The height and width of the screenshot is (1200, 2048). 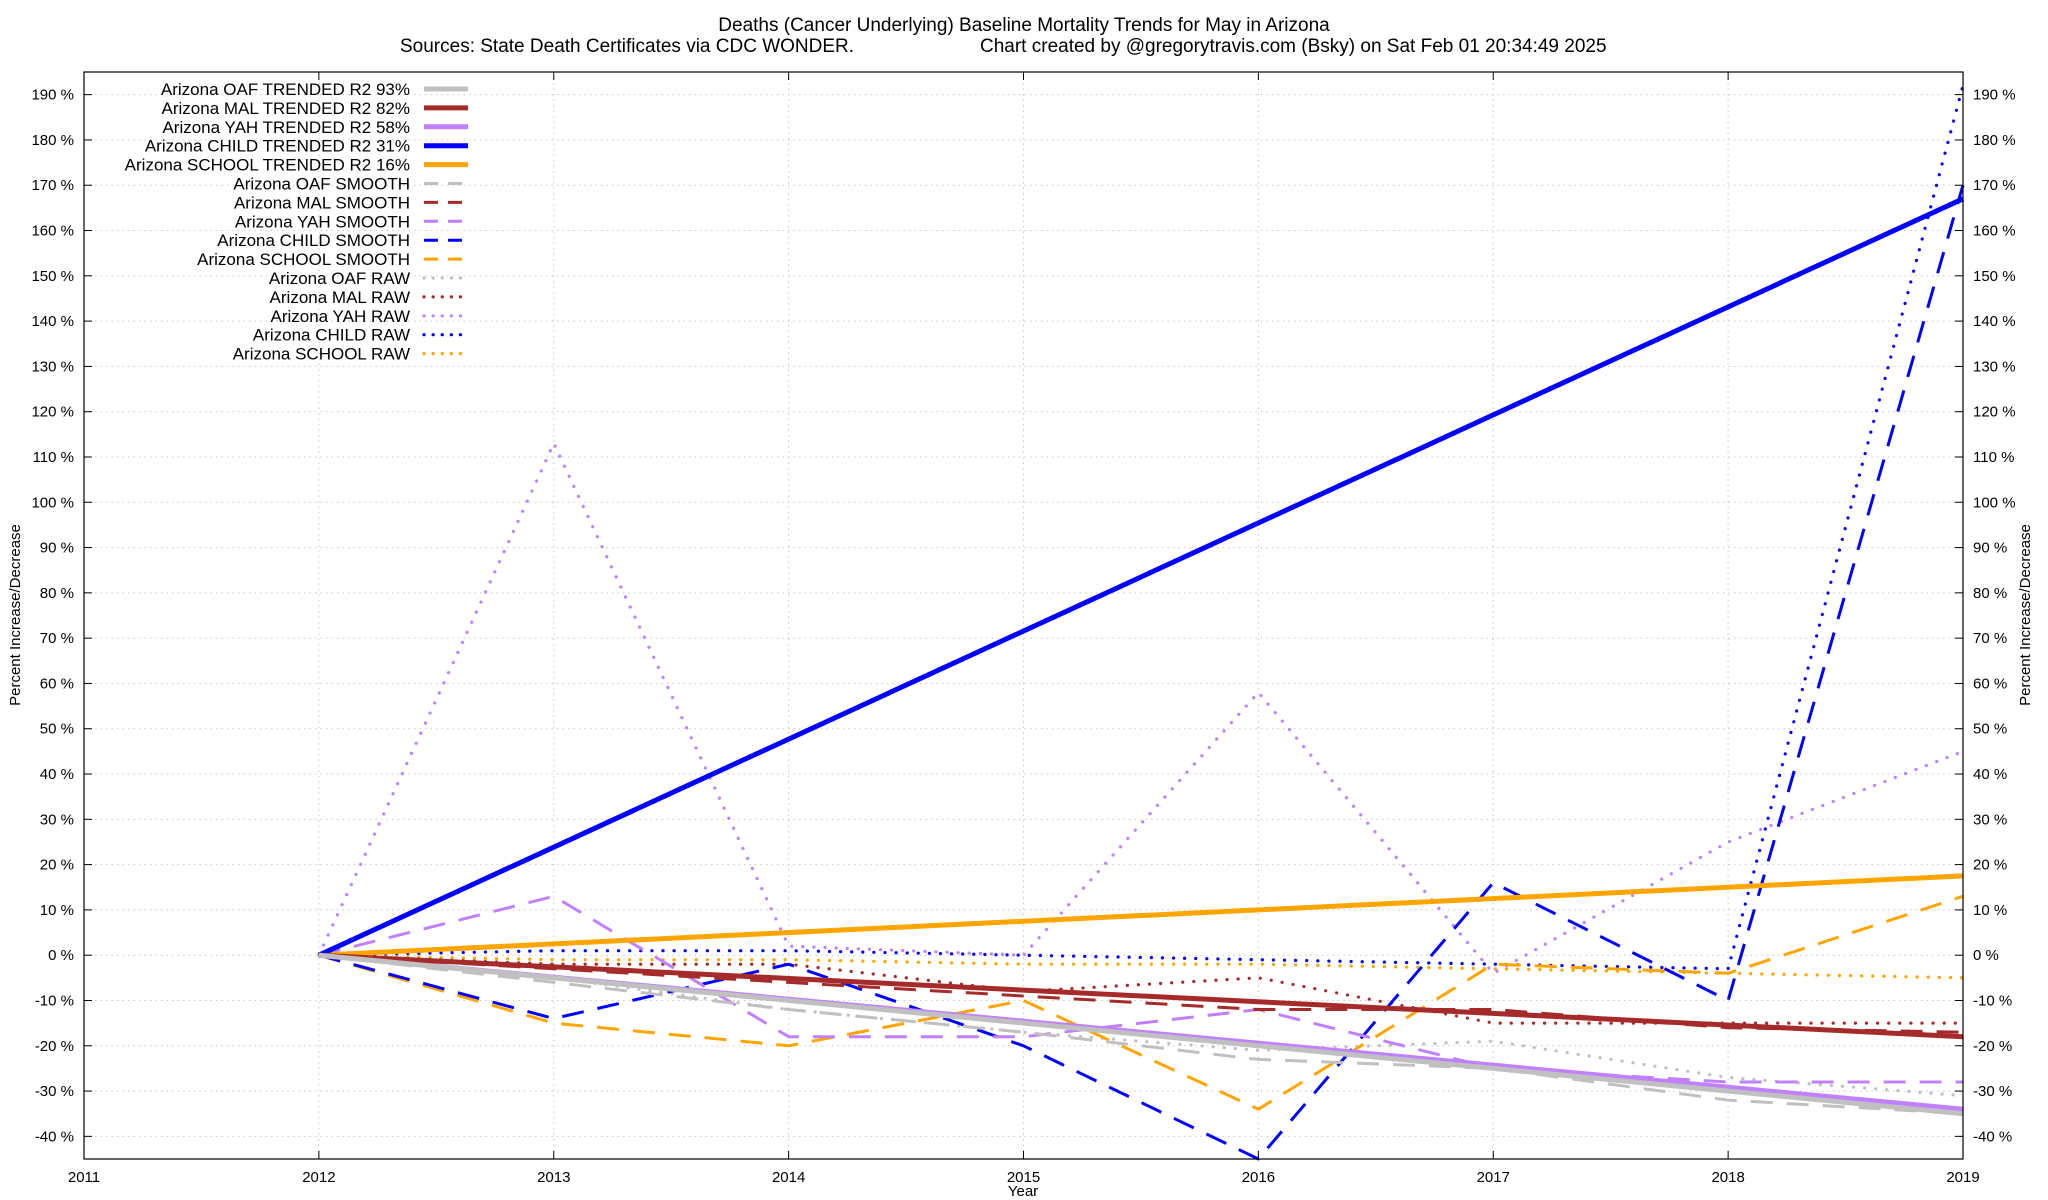 What do you see at coordinates (57, 729) in the screenshot?
I see `y-tick-label: 50 %` at bounding box center [57, 729].